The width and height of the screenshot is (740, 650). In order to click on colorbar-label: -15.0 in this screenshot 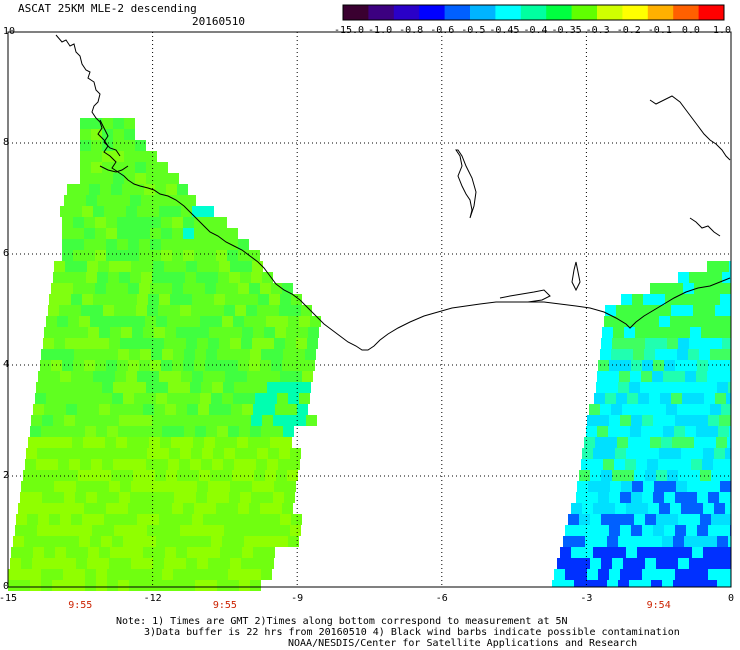, I will do `click(349, 30)`.